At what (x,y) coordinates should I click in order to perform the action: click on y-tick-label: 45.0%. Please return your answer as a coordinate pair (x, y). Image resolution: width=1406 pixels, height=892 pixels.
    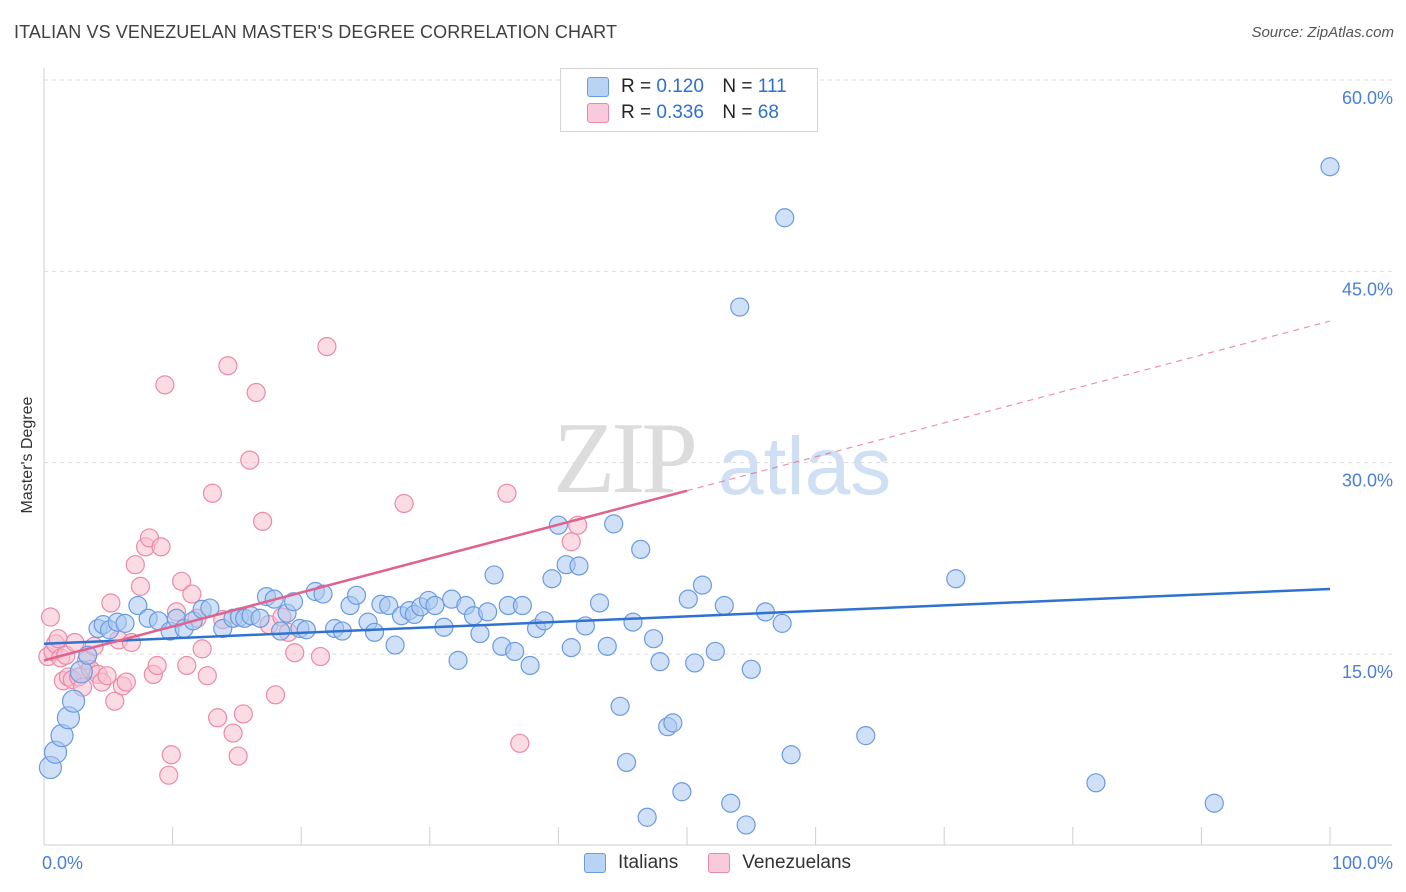
    Looking at the image, I should click on (1367, 289).